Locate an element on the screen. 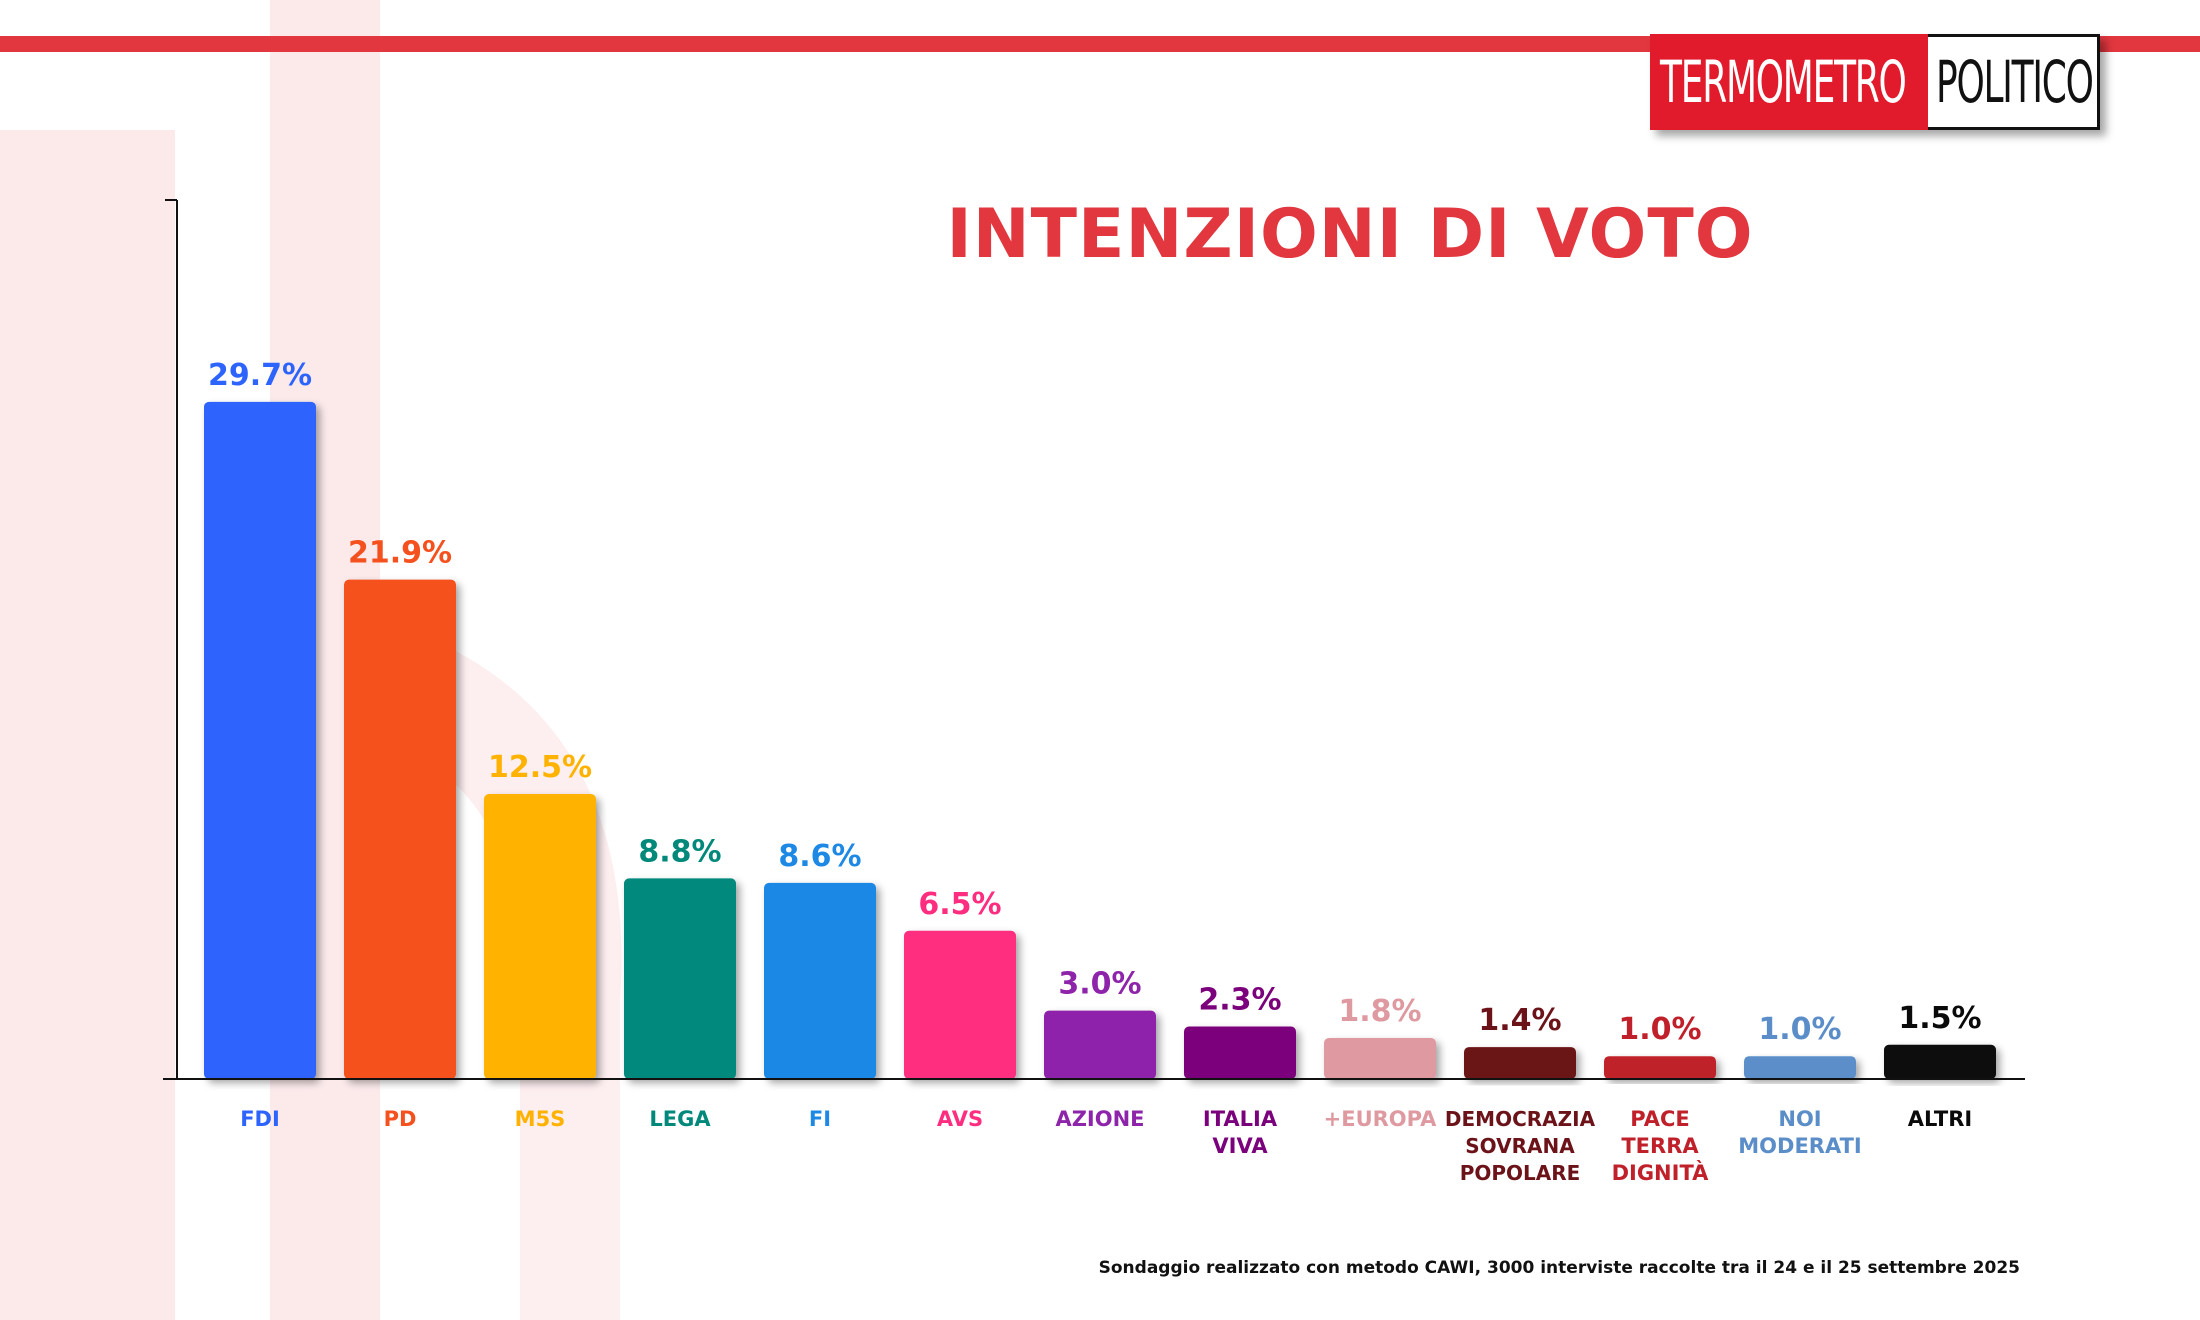  logo-right-text: POLITICO is located at coordinates (2015, 82).